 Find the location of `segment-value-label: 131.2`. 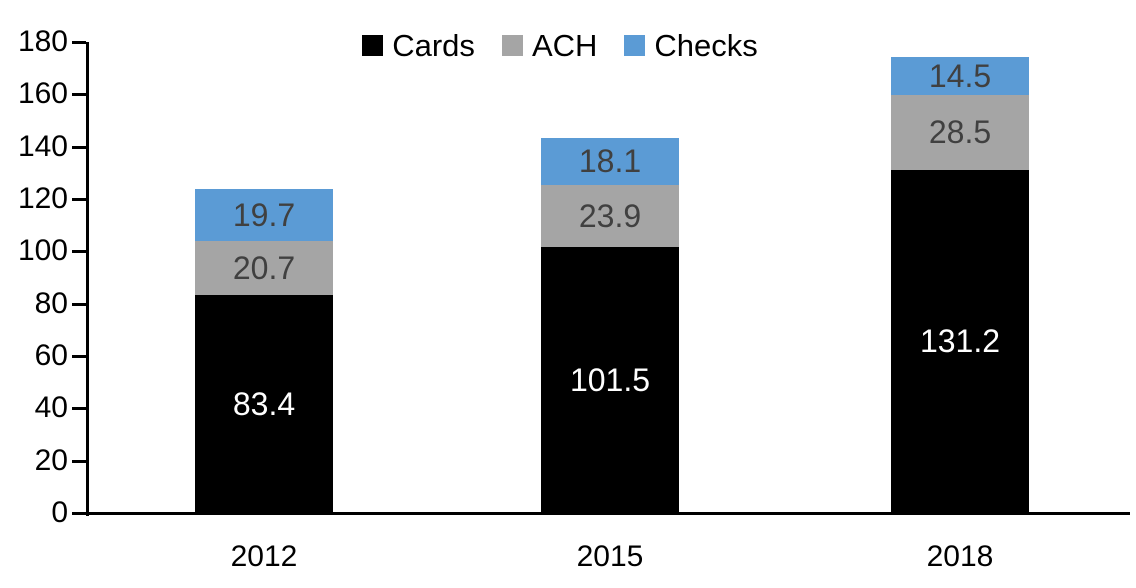

segment-value-label: 131.2 is located at coordinates (960, 341).